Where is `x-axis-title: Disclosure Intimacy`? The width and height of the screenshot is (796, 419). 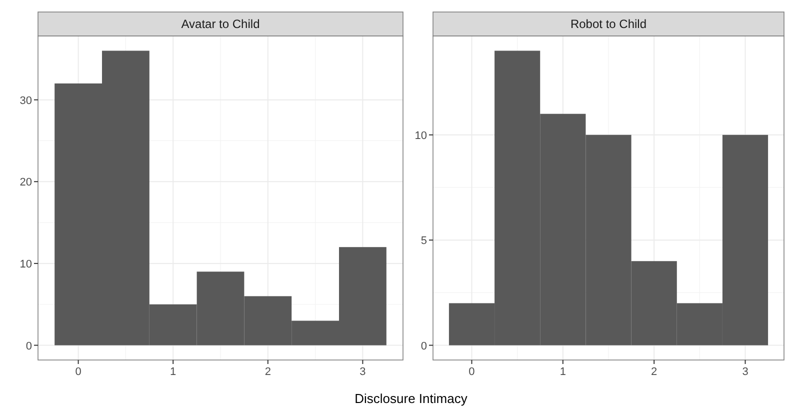 x-axis-title: Disclosure Intimacy is located at coordinates (411, 398).